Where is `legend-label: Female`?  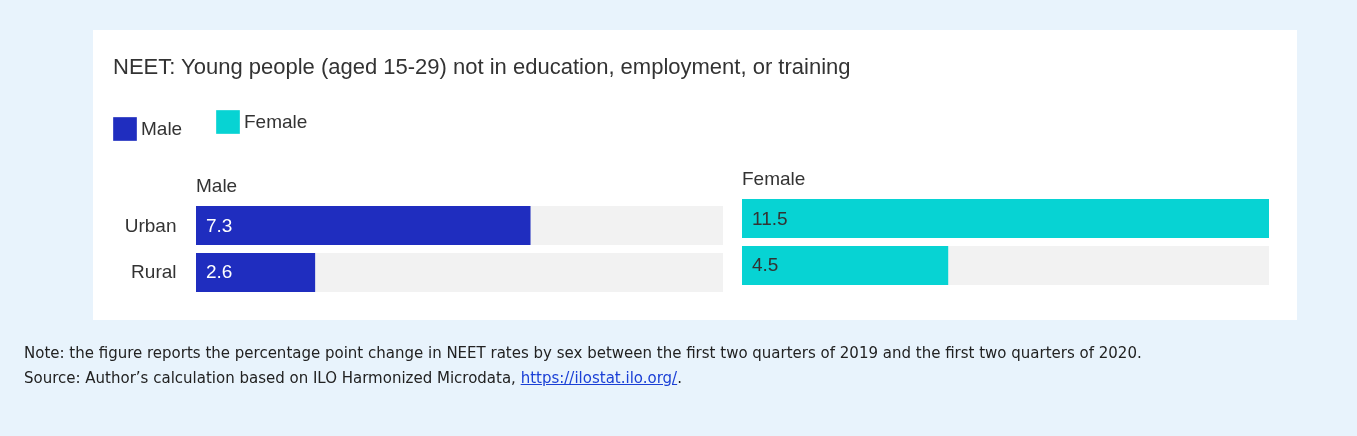 legend-label: Female is located at coordinates (276, 121).